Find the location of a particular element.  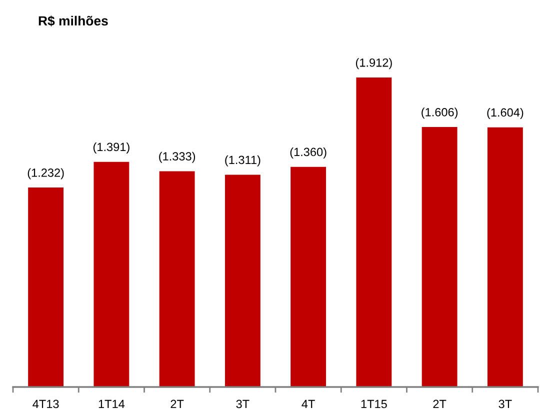

chart-title: R$ milhões is located at coordinates (73, 21).